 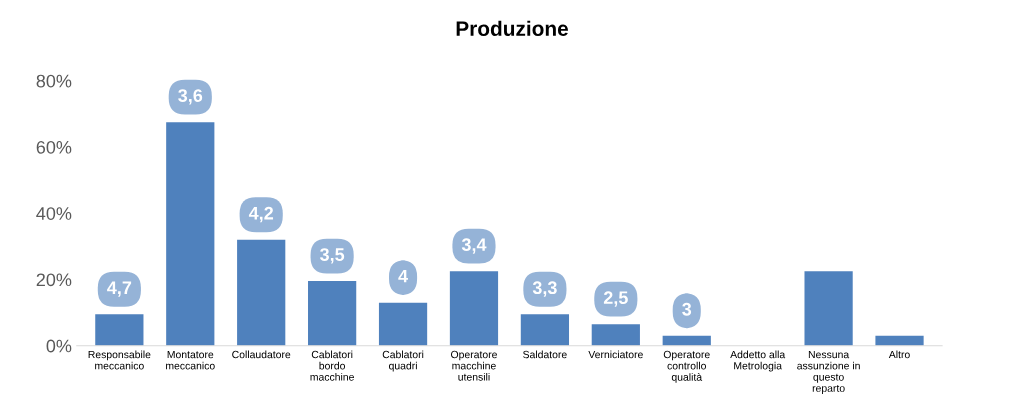 What do you see at coordinates (615, 354) in the screenshot?
I see `x-tick-label: Verniciatore` at bounding box center [615, 354].